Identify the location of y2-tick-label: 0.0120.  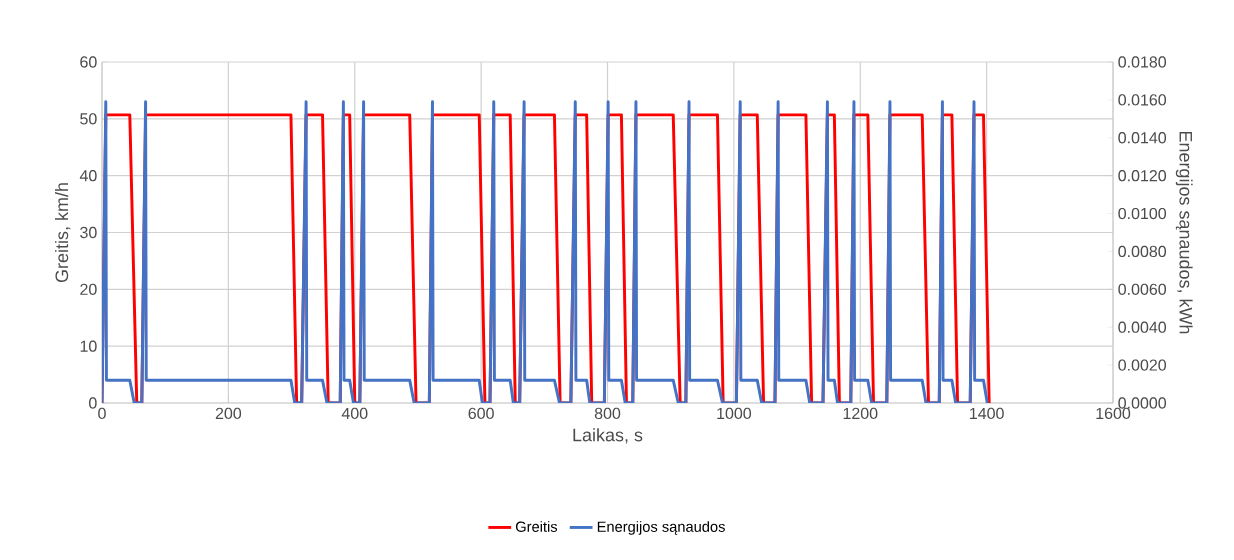
(1142, 176).